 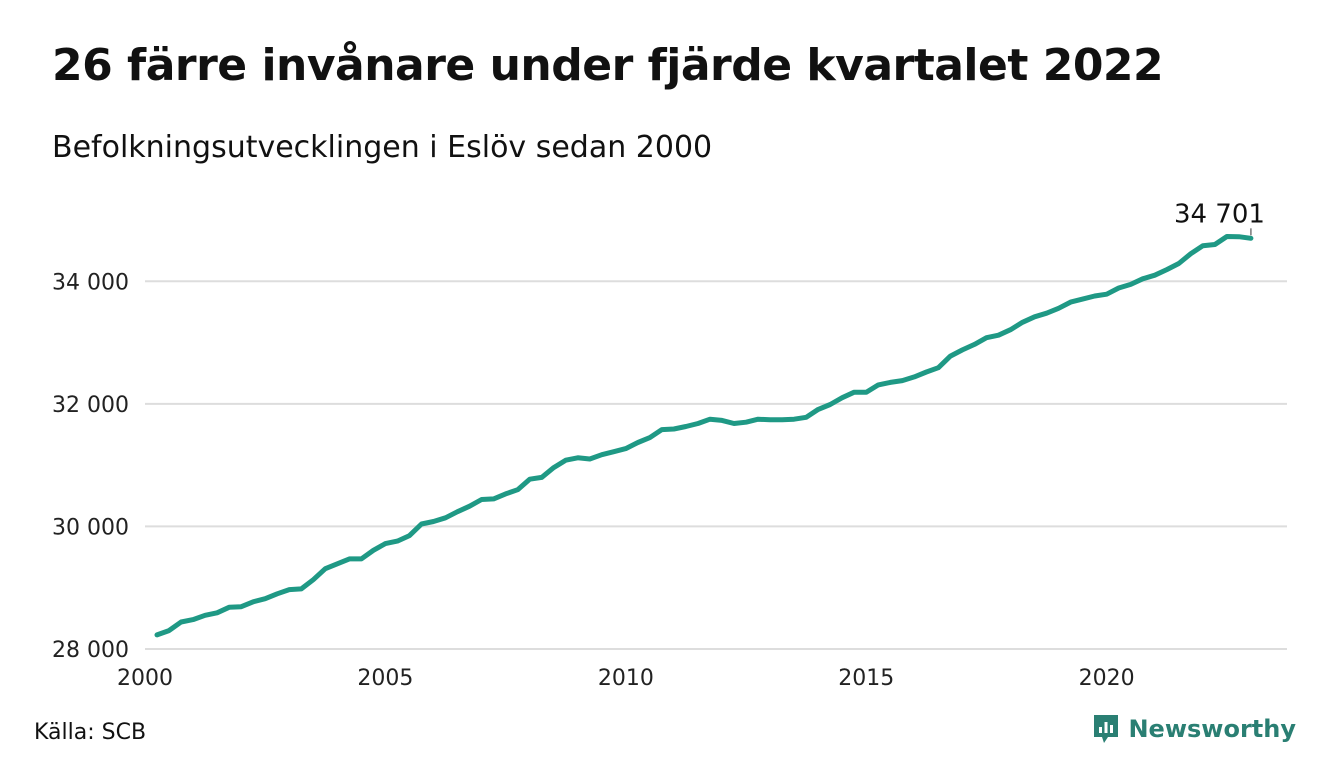 What do you see at coordinates (90, 732) in the screenshot?
I see `source-note: Källa: SCB` at bounding box center [90, 732].